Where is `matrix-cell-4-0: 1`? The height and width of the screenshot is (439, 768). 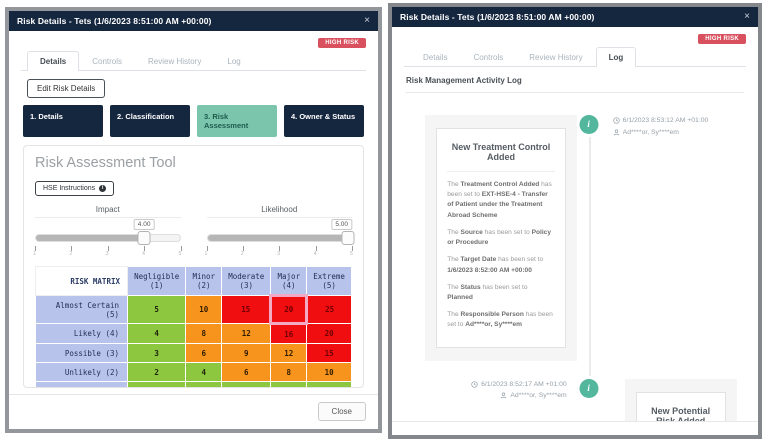
matrix-cell-4-0: 1 is located at coordinates (156, 384).